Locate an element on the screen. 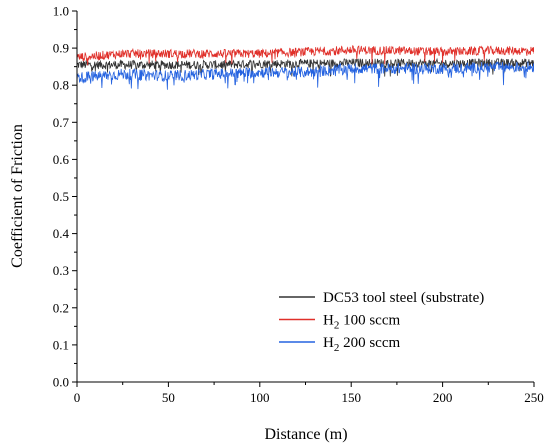  x-axis-label: Distance (m) is located at coordinates (305, 434).